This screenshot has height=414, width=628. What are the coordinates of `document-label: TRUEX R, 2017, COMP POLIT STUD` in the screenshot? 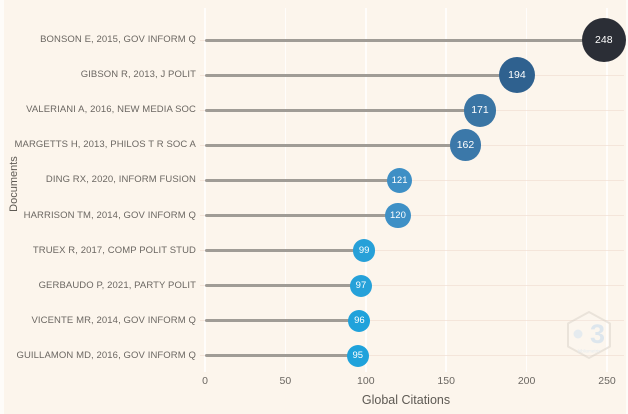 It's located at (114, 250).